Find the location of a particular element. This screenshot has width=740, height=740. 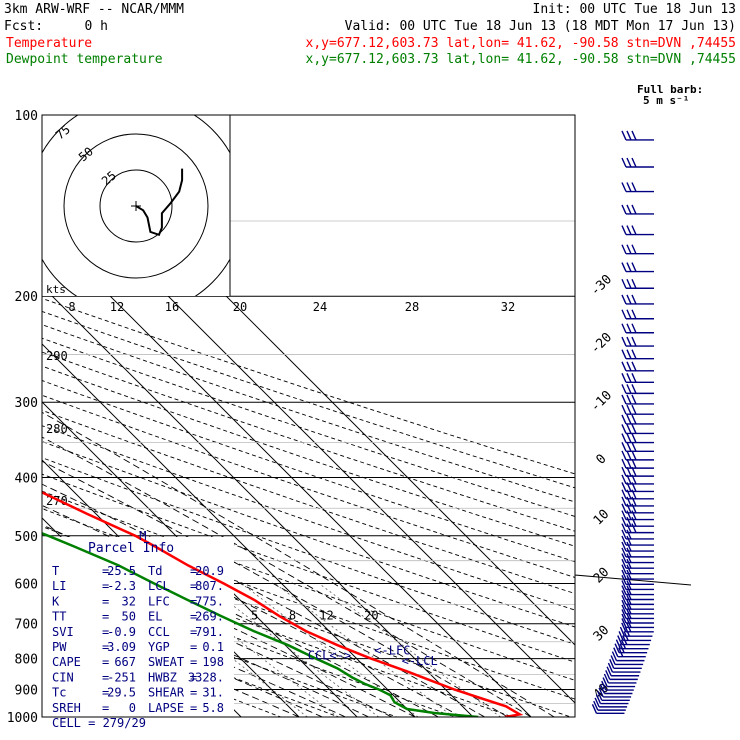

parcel-info-cell: CIN is located at coordinates (63, 677).